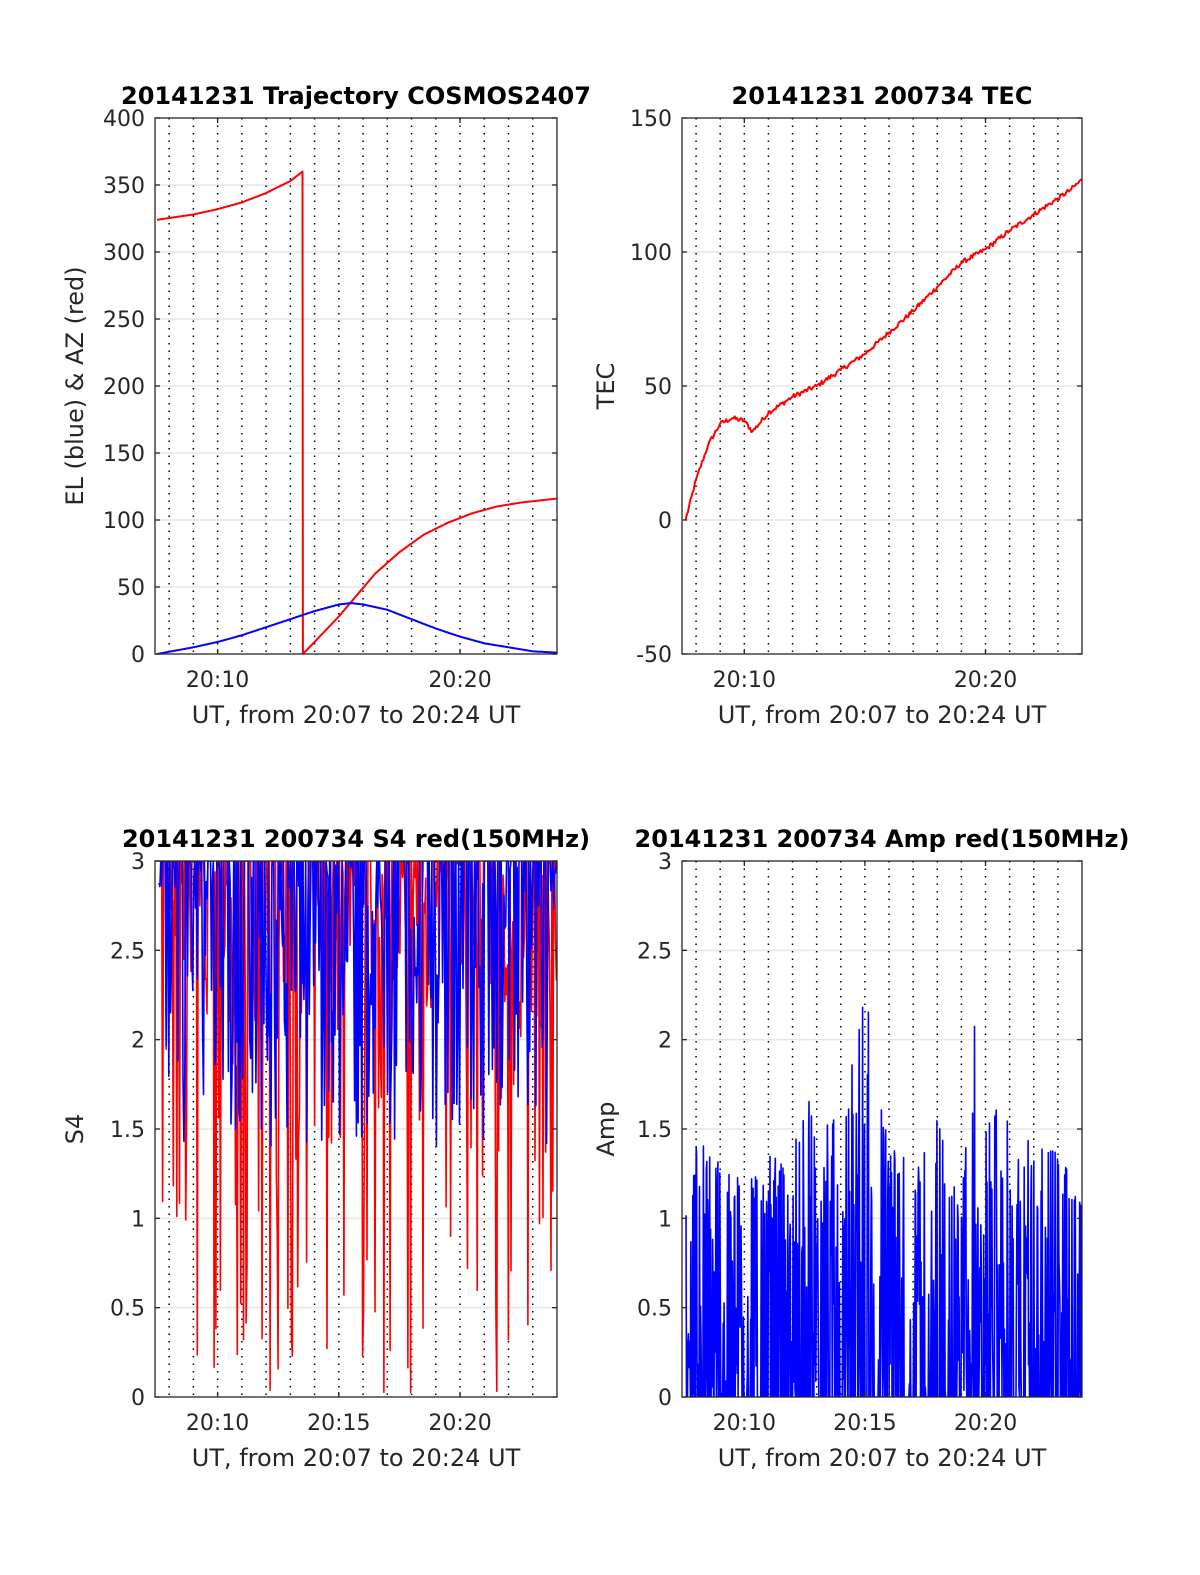  What do you see at coordinates (124, 186) in the screenshot?
I see `y-tick-label: 350` at bounding box center [124, 186].